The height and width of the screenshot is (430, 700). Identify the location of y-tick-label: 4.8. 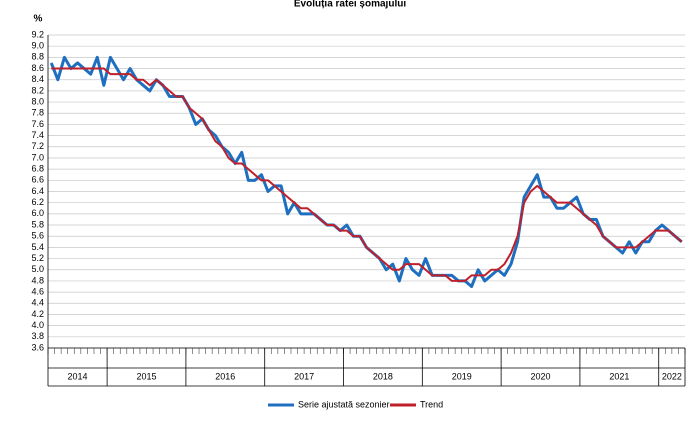
(37, 280).